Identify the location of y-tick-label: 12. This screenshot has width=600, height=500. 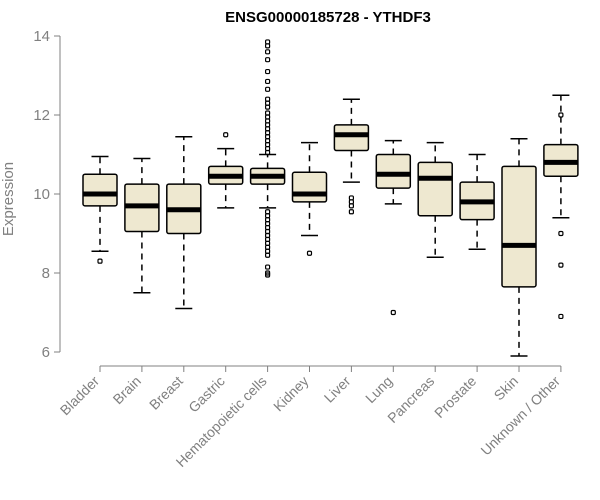
(41, 115).